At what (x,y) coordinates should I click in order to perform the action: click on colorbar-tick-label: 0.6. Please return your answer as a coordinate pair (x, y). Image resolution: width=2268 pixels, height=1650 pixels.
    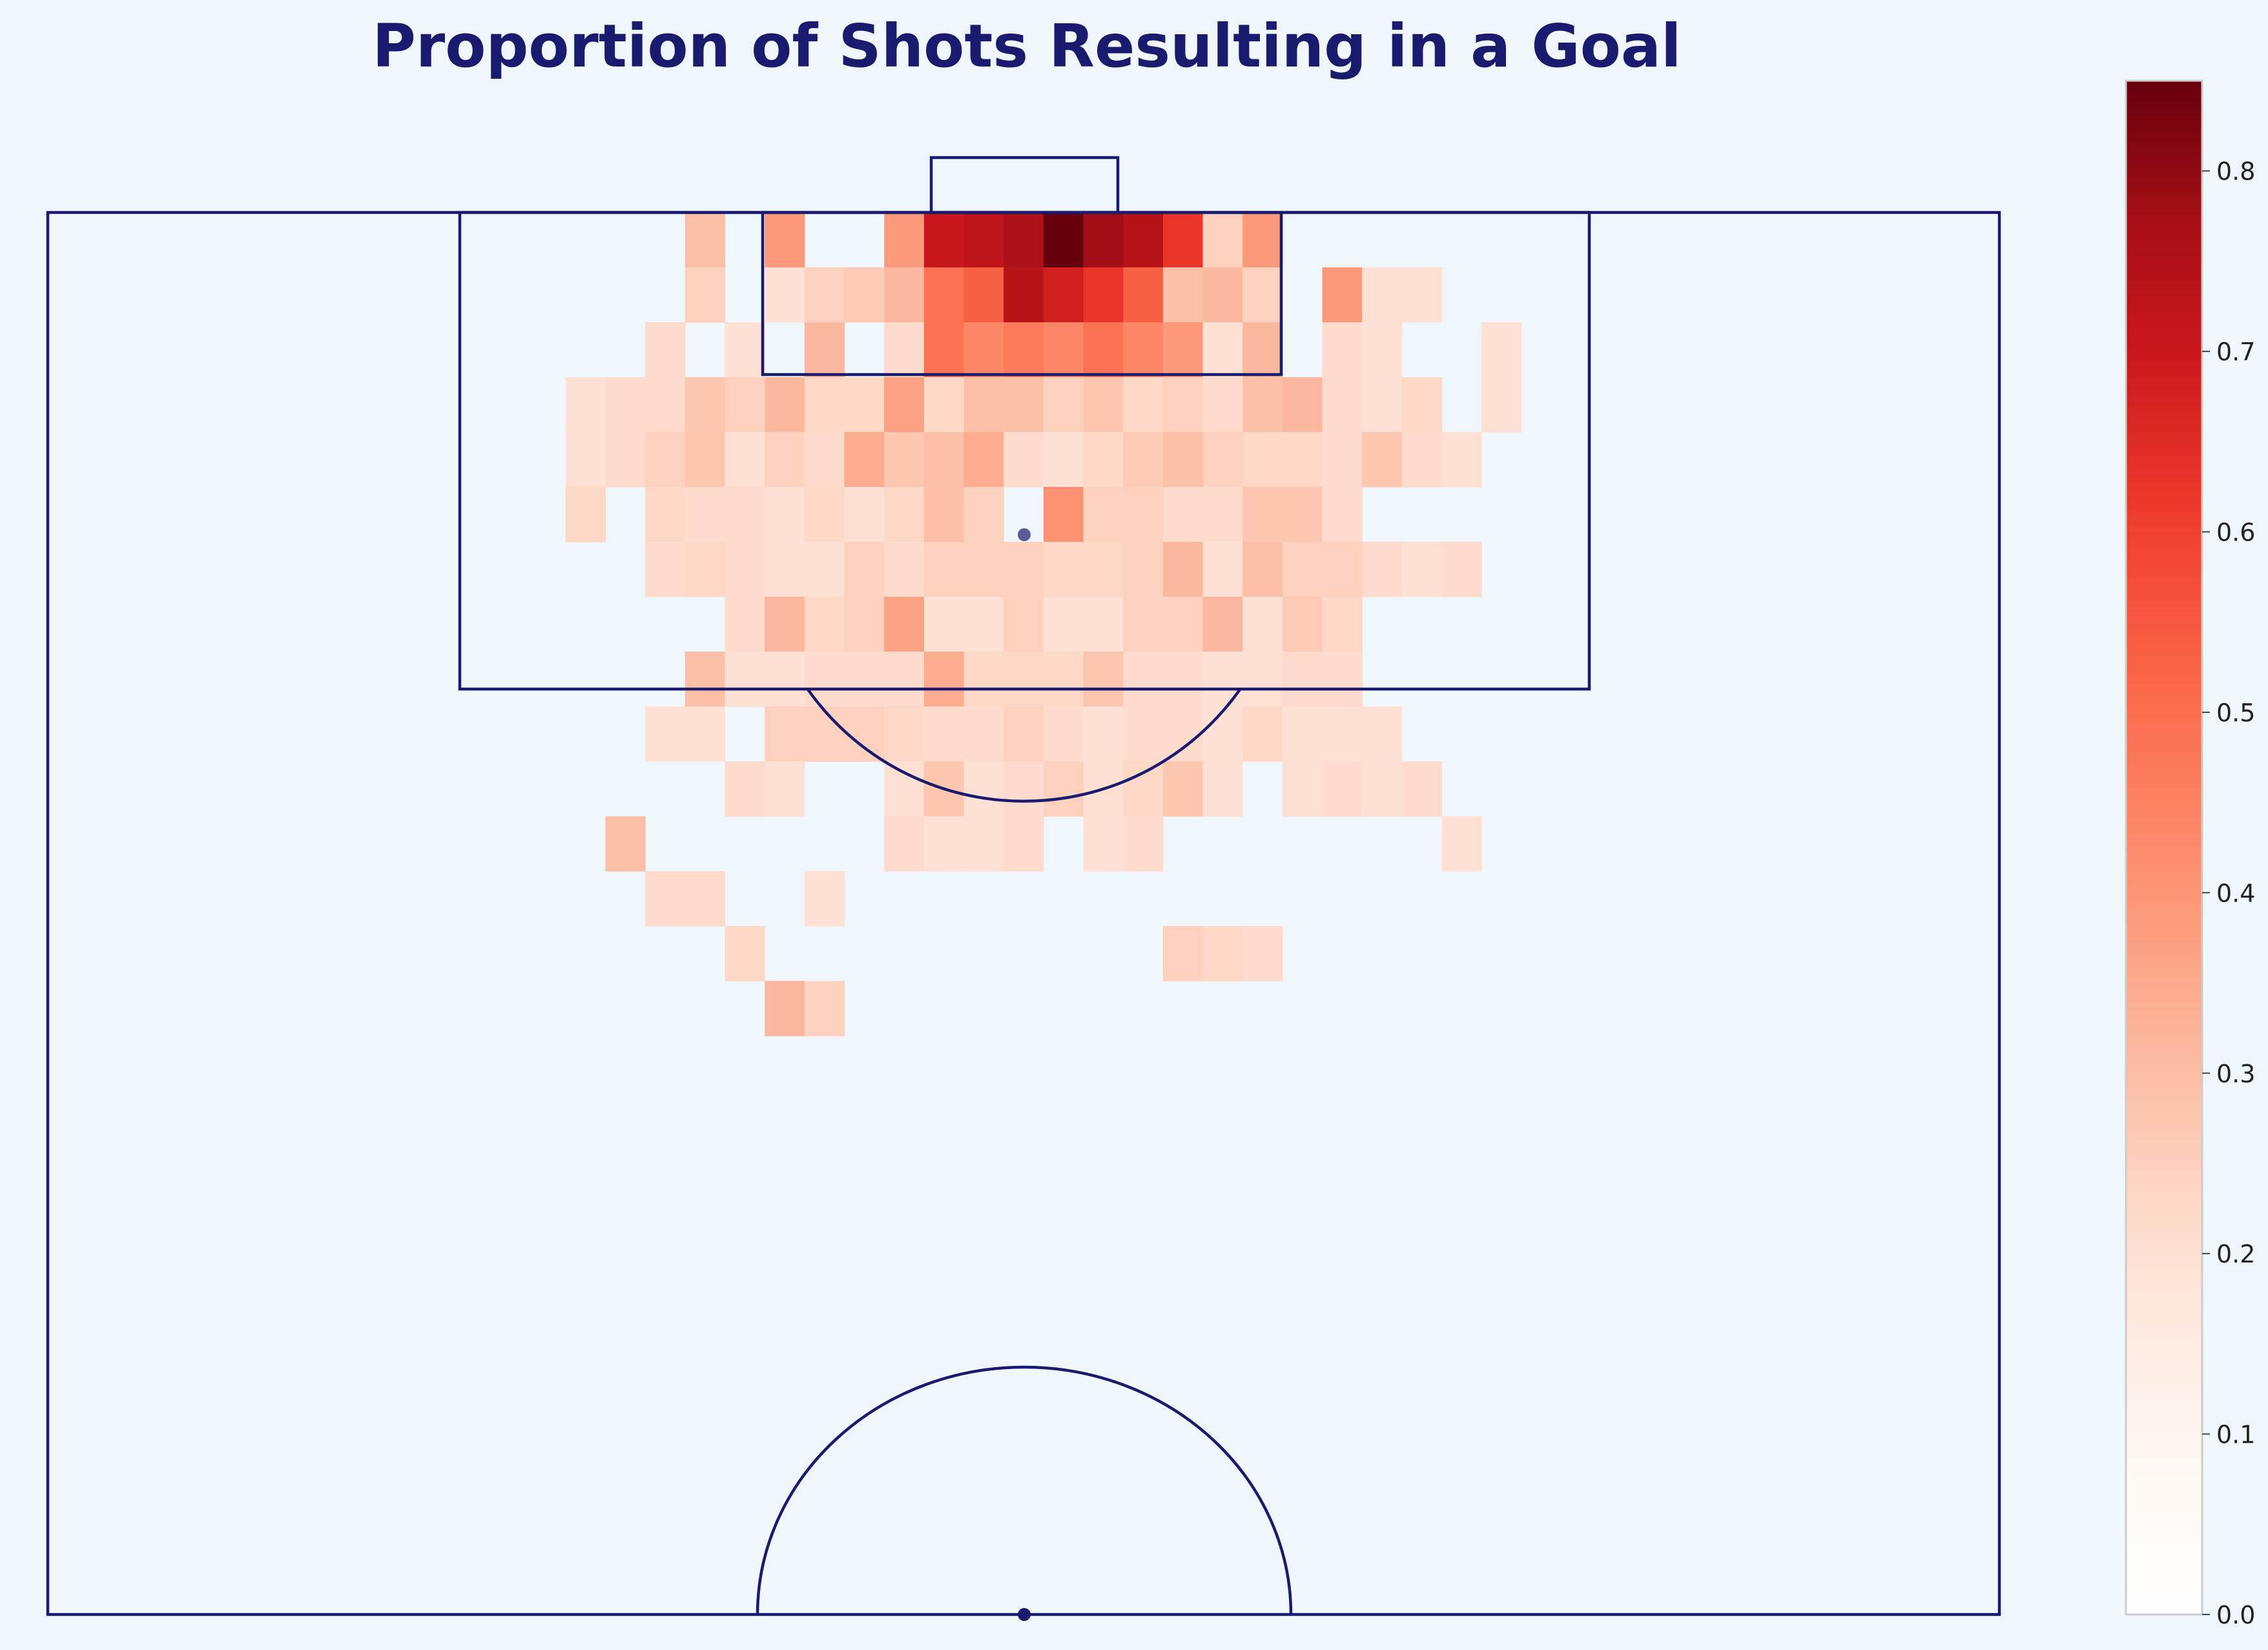
    Looking at the image, I should click on (2235, 533).